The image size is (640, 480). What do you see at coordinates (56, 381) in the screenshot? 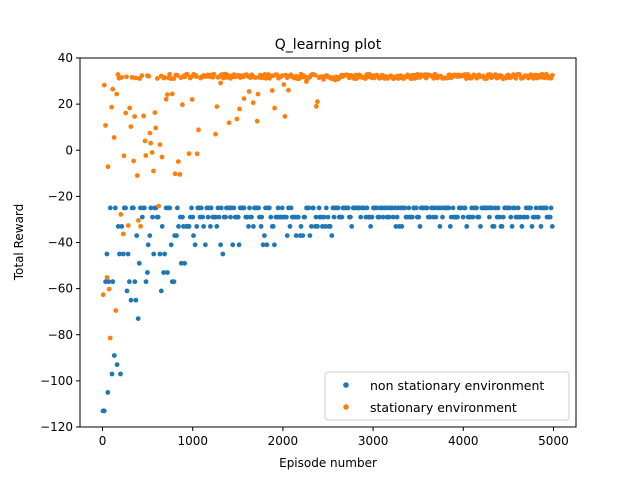
I see `y-tick-label: −100` at bounding box center [56, 381].